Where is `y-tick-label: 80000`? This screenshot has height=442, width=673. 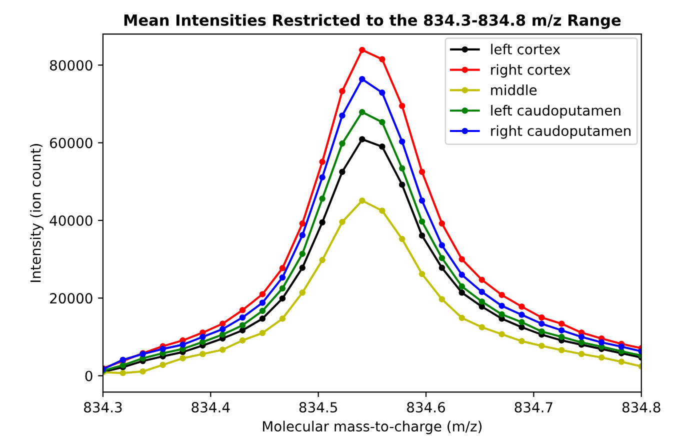
y-tick-label: 80000 is located at coordinates (71, 65).